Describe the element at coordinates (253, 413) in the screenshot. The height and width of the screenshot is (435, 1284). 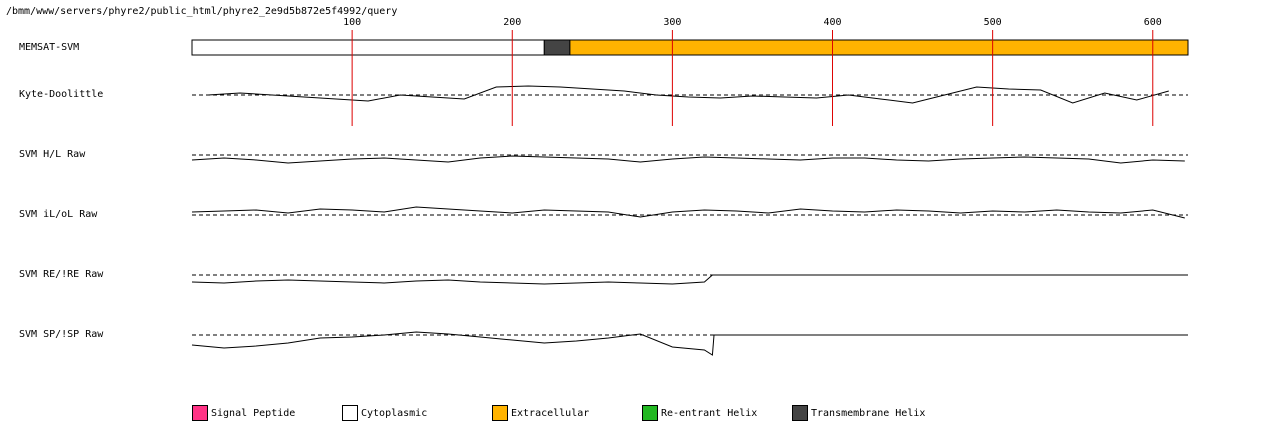
I see `legend-label: Signal Peptide` at that location.